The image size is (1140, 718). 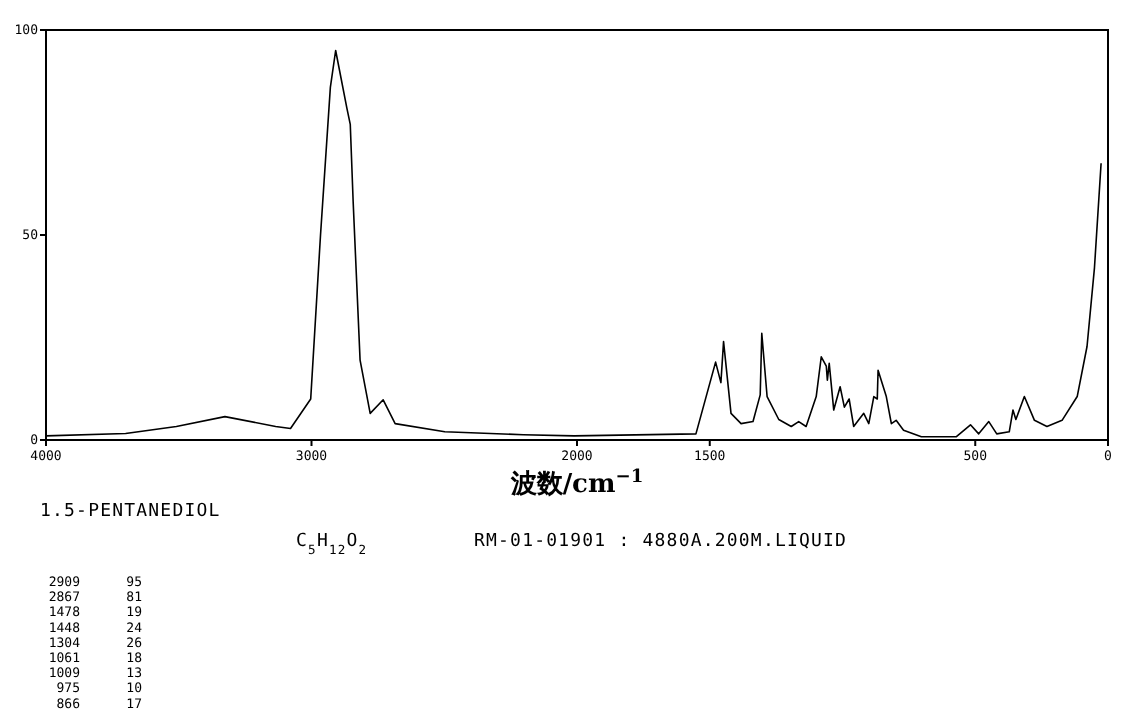 I want to click on text: RM-01-01901 : 4880A.200M.LIQUID, so click(x=661, y=542).